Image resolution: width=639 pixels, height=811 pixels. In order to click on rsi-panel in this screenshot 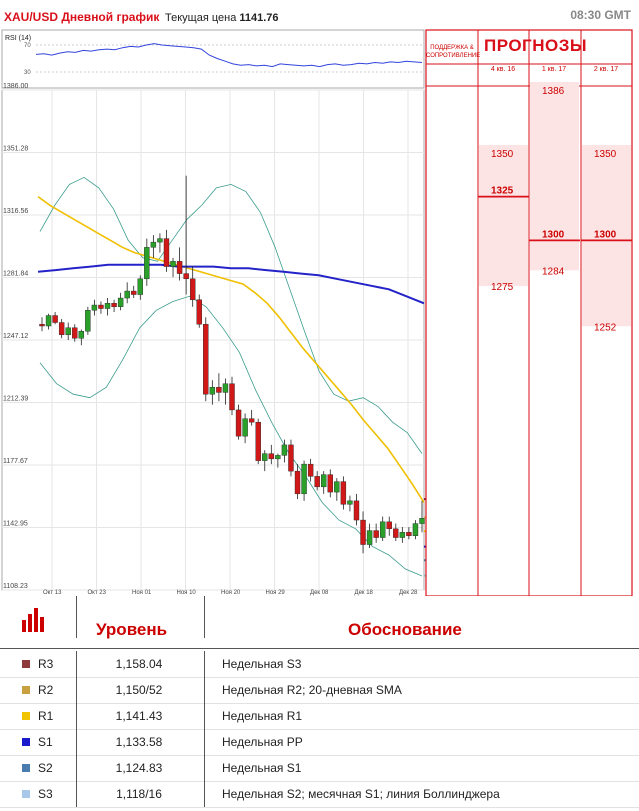, I will do `click(213, 59)`.